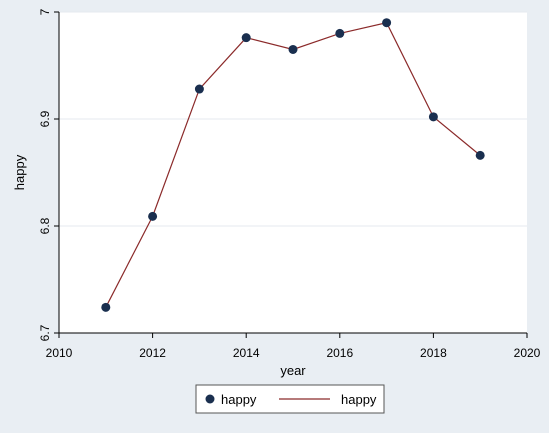  I want to click on x-tick-label: 2014, so click(246, 353).